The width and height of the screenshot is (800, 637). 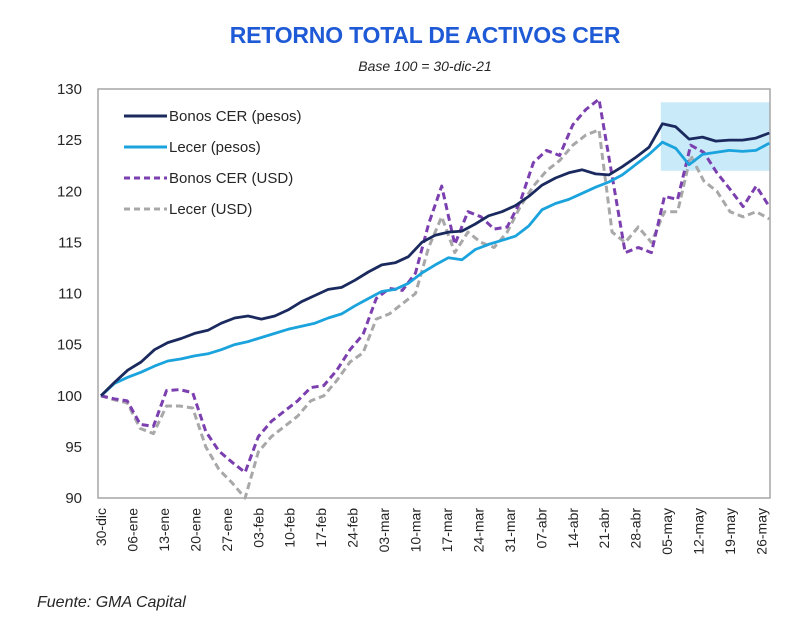 What do you see at coordinates (227, 530) in the screenshot?
I see `x-tick-label: 27-ene` at bounding box center [227, 530].